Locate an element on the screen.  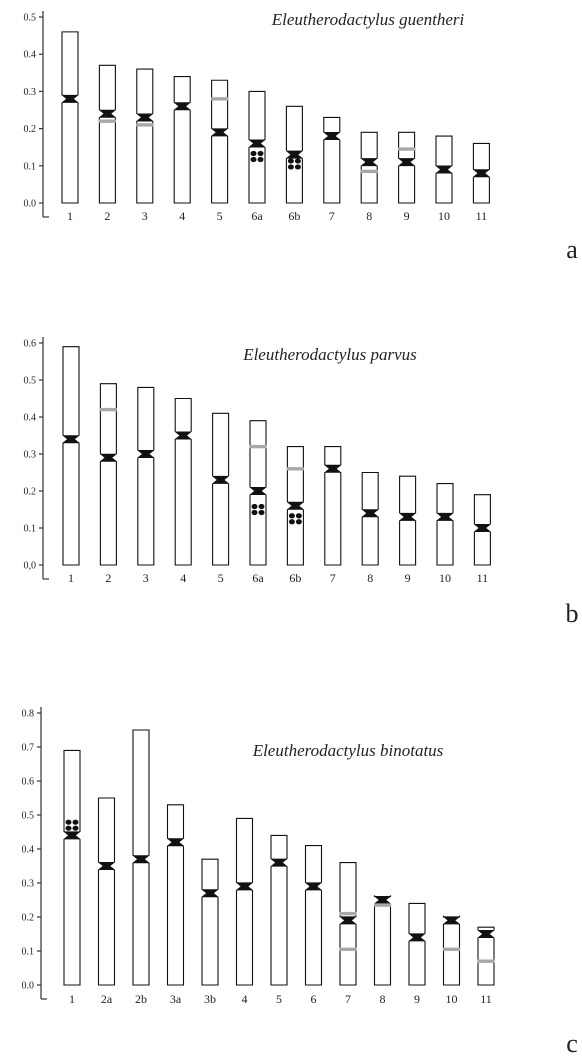
y-tick-label: 0.4 is located at coordinates (30, 418).